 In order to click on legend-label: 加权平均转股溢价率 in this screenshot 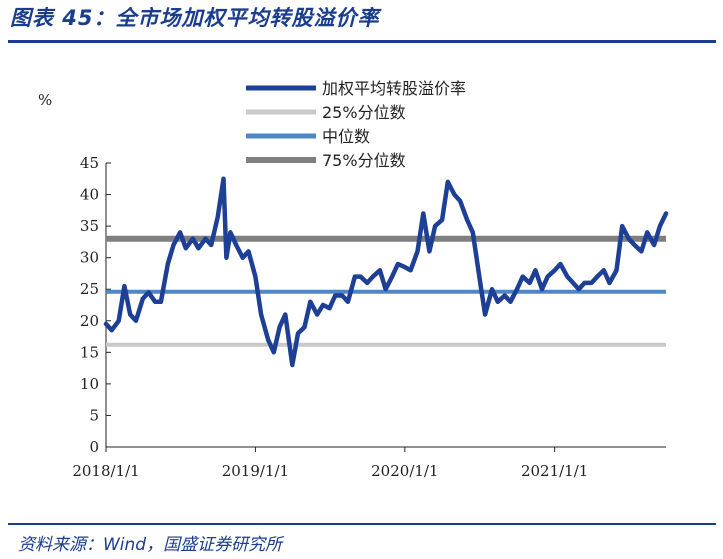, I will do `click(394, 88)`.